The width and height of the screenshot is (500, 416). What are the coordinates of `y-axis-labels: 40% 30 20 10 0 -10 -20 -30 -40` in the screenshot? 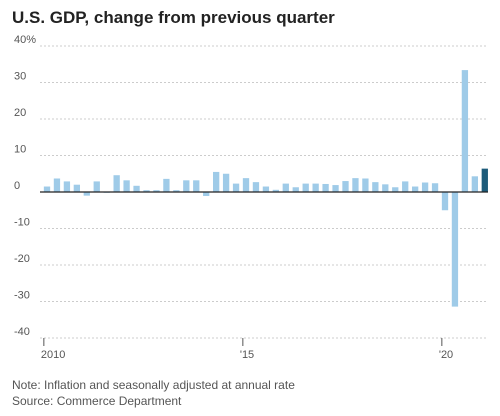 It's located at (25, 186).